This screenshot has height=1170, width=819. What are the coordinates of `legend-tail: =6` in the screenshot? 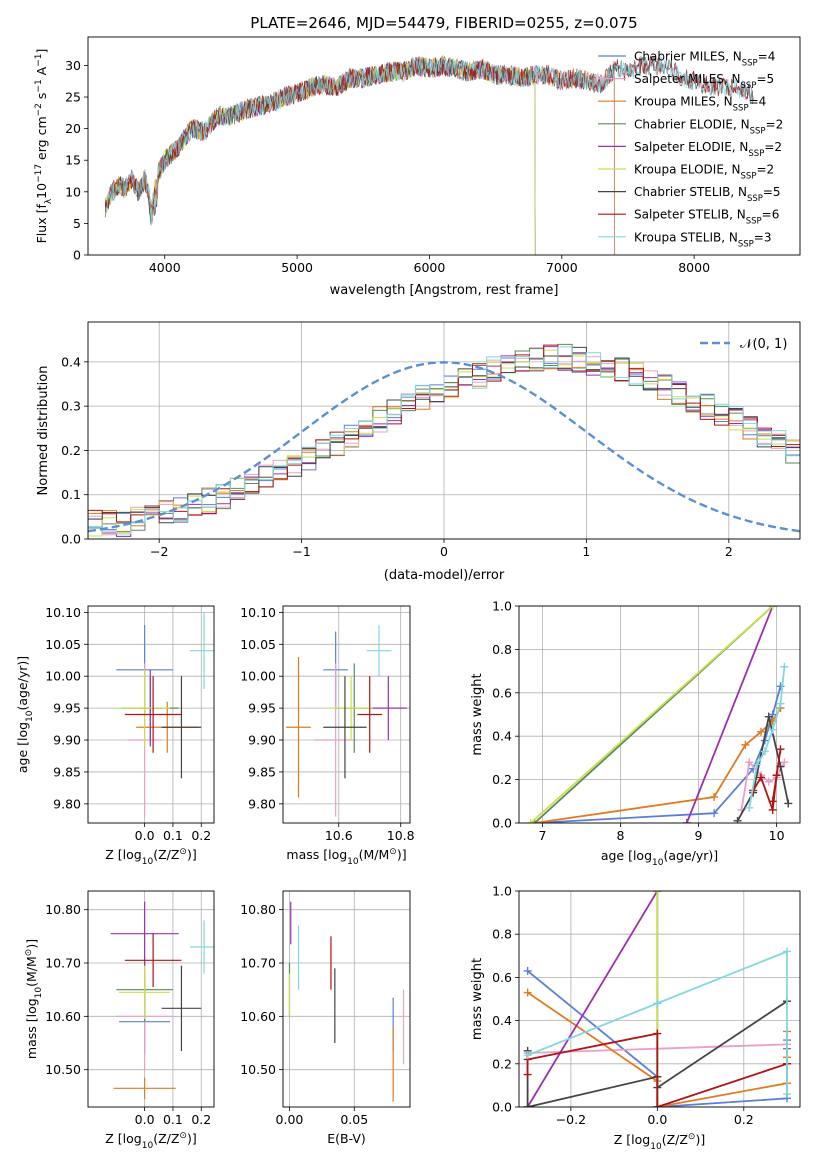 It's located at (771, 215).